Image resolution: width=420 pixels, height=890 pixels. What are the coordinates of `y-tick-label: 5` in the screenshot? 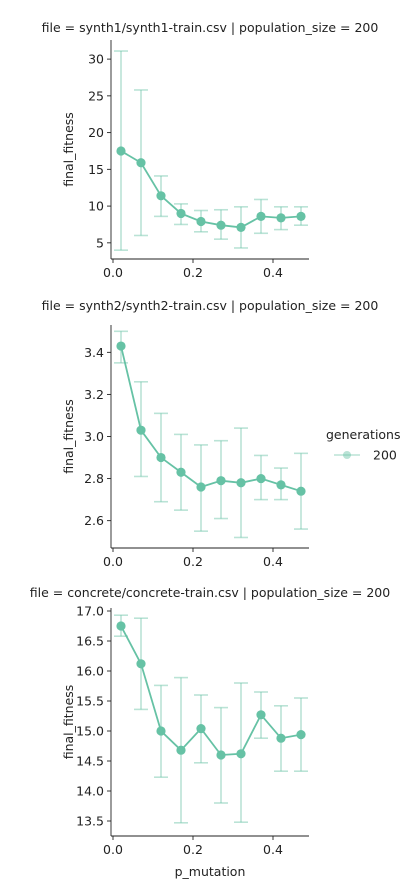 It's located at (100, 242).